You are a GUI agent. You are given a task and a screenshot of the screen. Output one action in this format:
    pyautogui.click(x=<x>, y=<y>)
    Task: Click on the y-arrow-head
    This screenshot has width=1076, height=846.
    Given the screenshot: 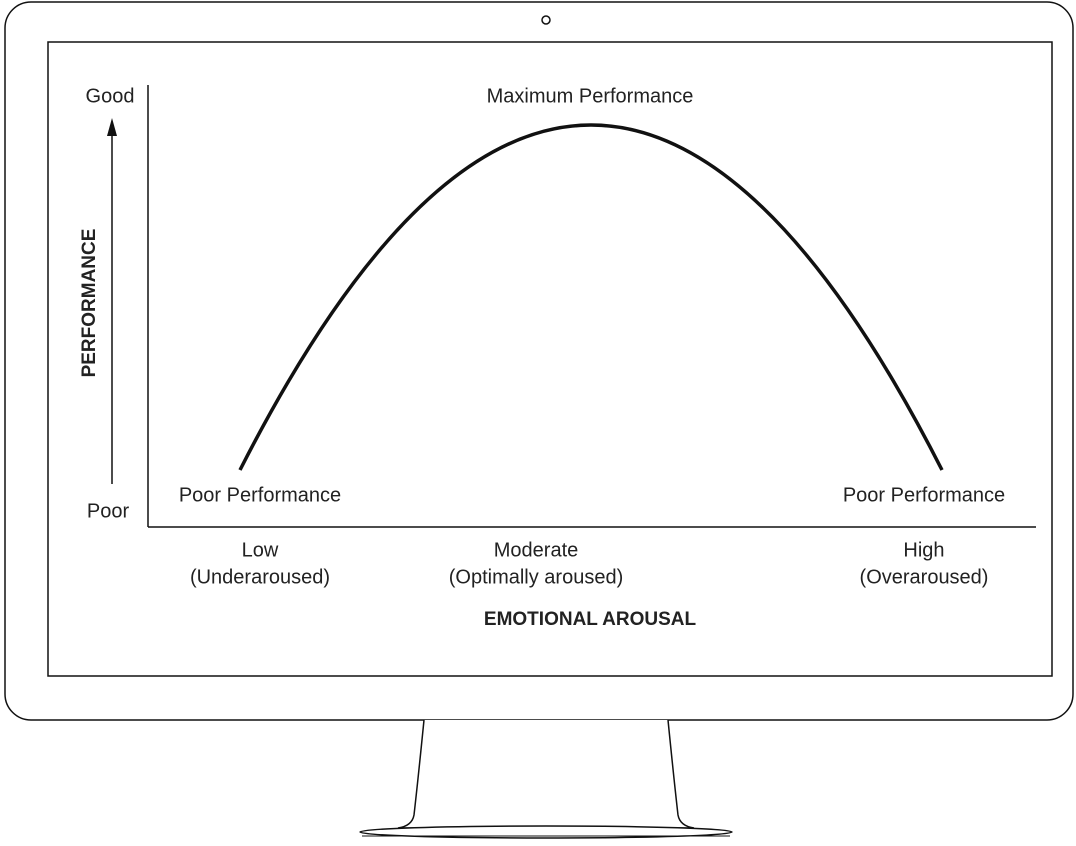 What is the action you would take?
    pyautogui.click(x=112, y=127)
    